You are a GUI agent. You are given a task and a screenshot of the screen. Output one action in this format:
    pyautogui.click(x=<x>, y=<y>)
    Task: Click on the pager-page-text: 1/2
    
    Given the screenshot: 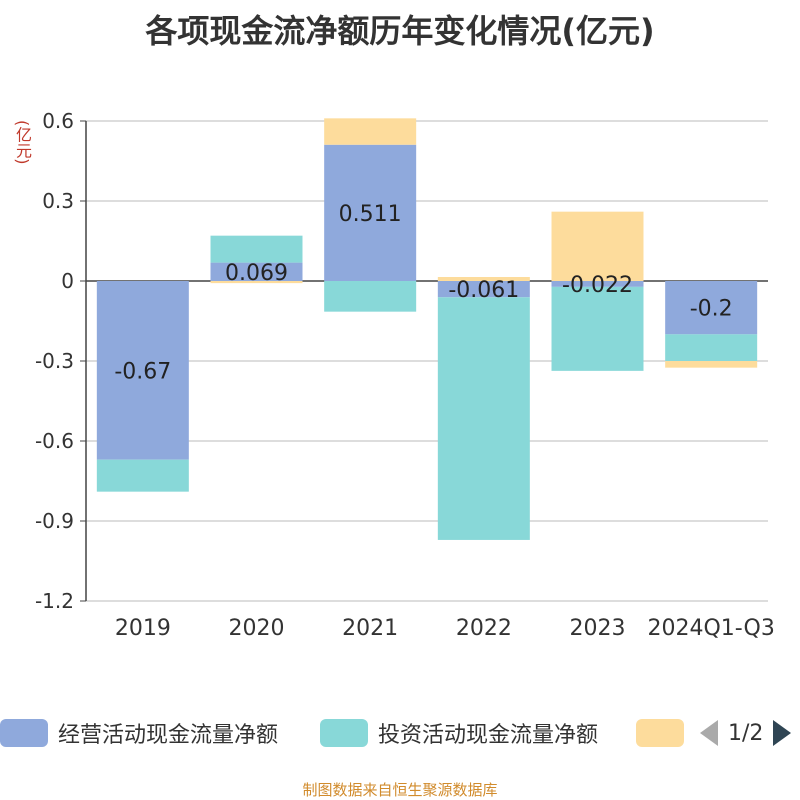 What is the action you would take?
    pyautogui.click(x=746, y=733)
    